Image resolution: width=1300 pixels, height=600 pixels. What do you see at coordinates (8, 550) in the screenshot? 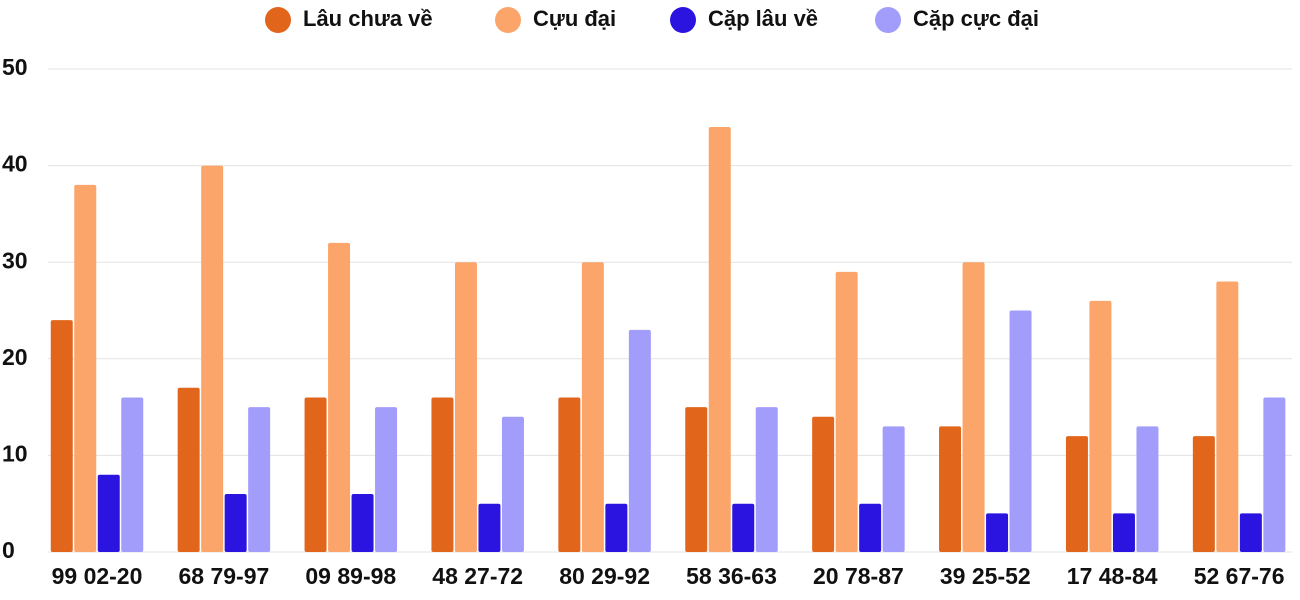
I see `y-tick-label: 0` at bounding box center [8, 550].